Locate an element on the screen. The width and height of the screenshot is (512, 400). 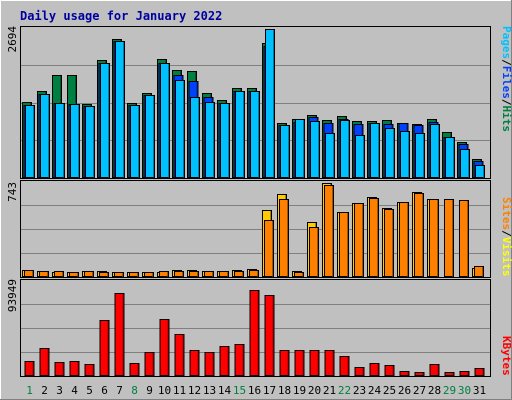
legend-item-2: Files is located at coordinates (506, 82).